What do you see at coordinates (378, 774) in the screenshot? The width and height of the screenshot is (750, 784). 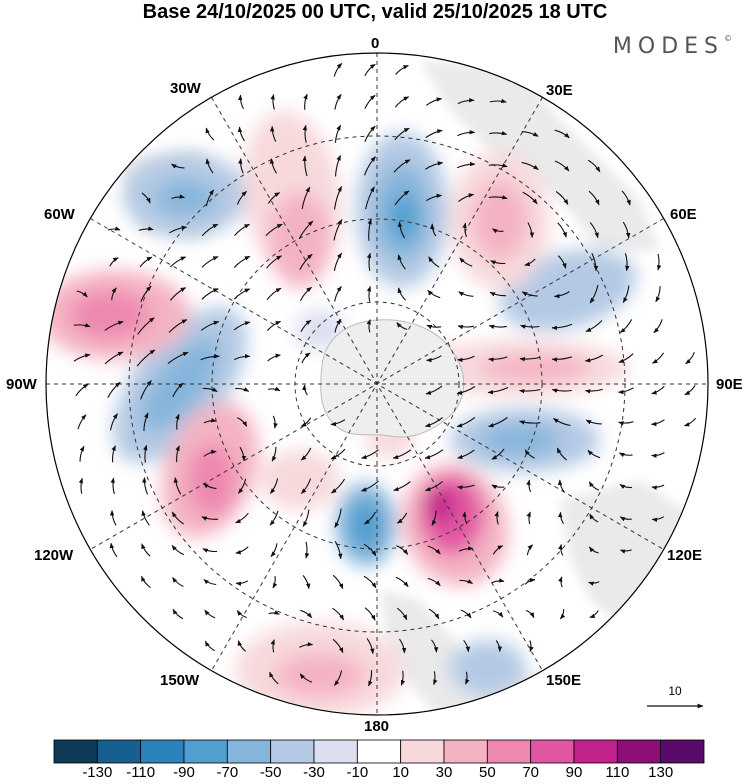 I see `colorbar-ticks: -130 -110 -90 -70 -50 -30 -10 10 30 50 70 90 110 130` at bounding box center [378, 774].